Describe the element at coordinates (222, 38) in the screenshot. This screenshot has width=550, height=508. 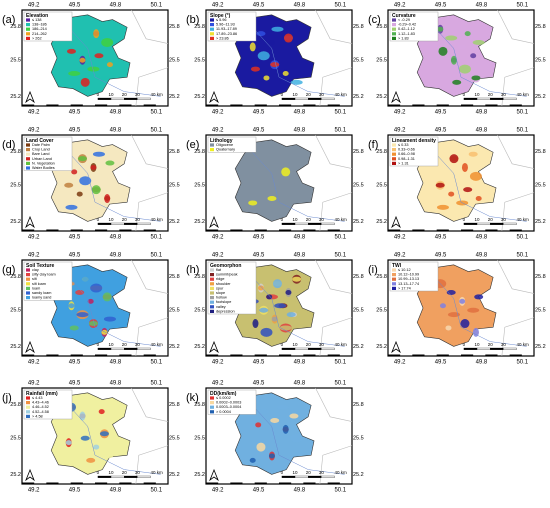
I see `legend-label: > 23.86` at that location.